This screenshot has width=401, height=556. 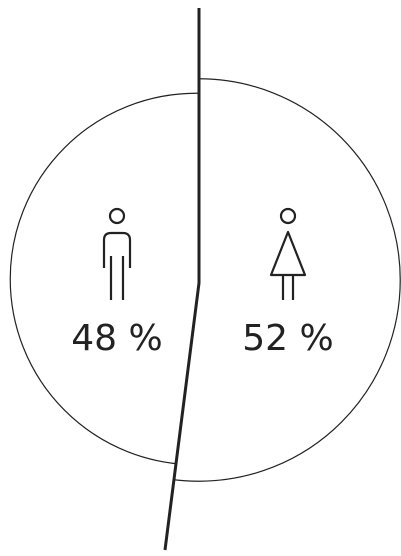 What do you see at coordinates (287, 338) in the screenshot?
I see `value-label: 52 %` at bounding box center [287, 338].